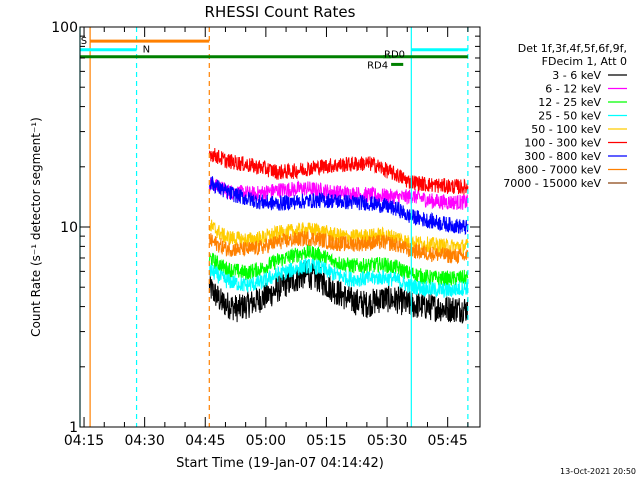  What do you see at coordinates (144, 441) in the screenshot?
I see `x-tick-label-1: 04:30` at bounding box center [144, 441].